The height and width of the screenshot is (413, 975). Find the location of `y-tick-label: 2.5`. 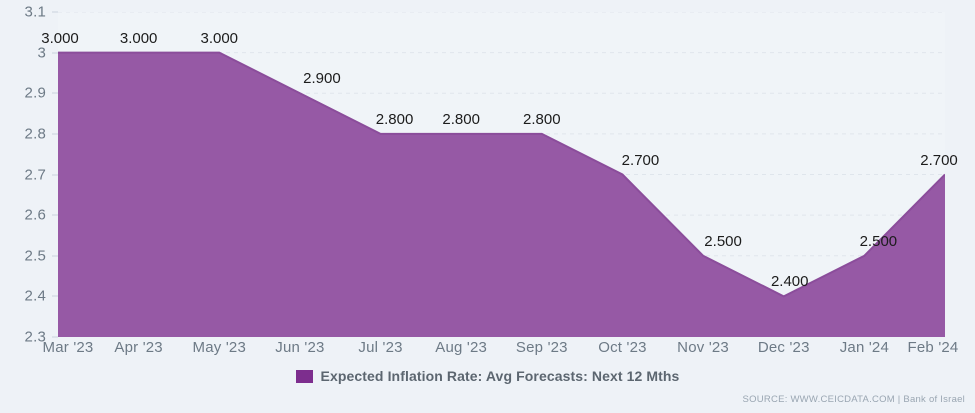

y-tick-label: 2.5 is located at coordinates (35, 256).